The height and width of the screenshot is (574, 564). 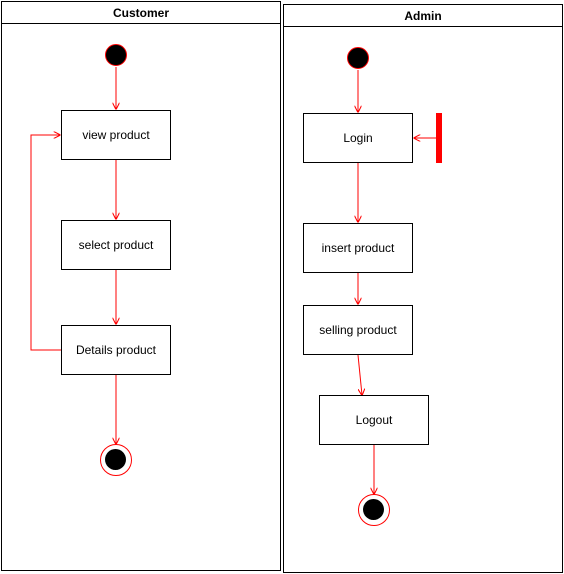 I want to click on admin-final-node, so click(x=374, y=510).